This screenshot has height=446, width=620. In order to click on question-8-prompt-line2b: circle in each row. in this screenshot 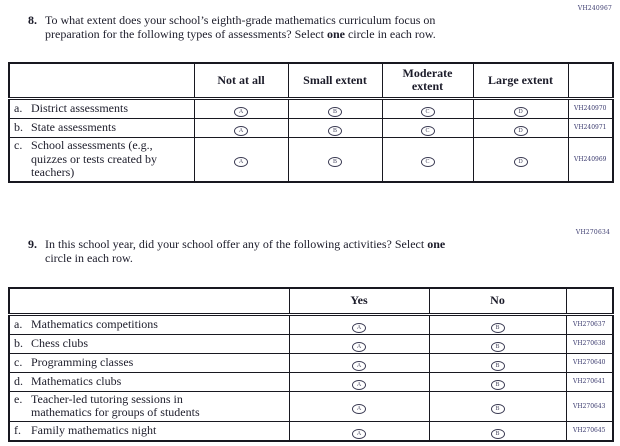, I will do `click(390, 34)`.